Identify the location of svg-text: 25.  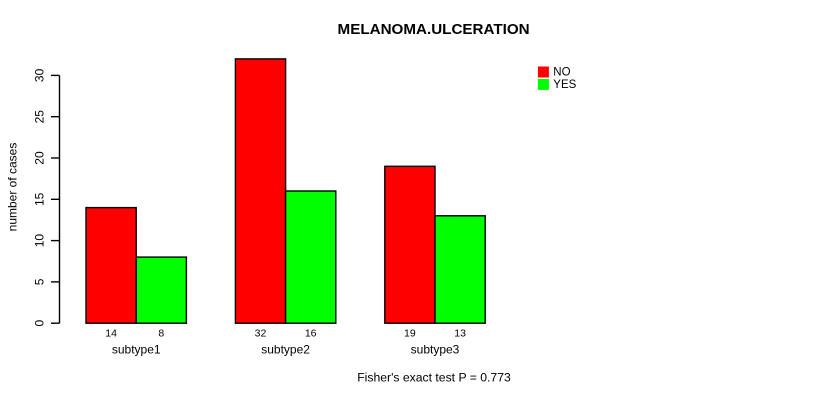
(40, 117).